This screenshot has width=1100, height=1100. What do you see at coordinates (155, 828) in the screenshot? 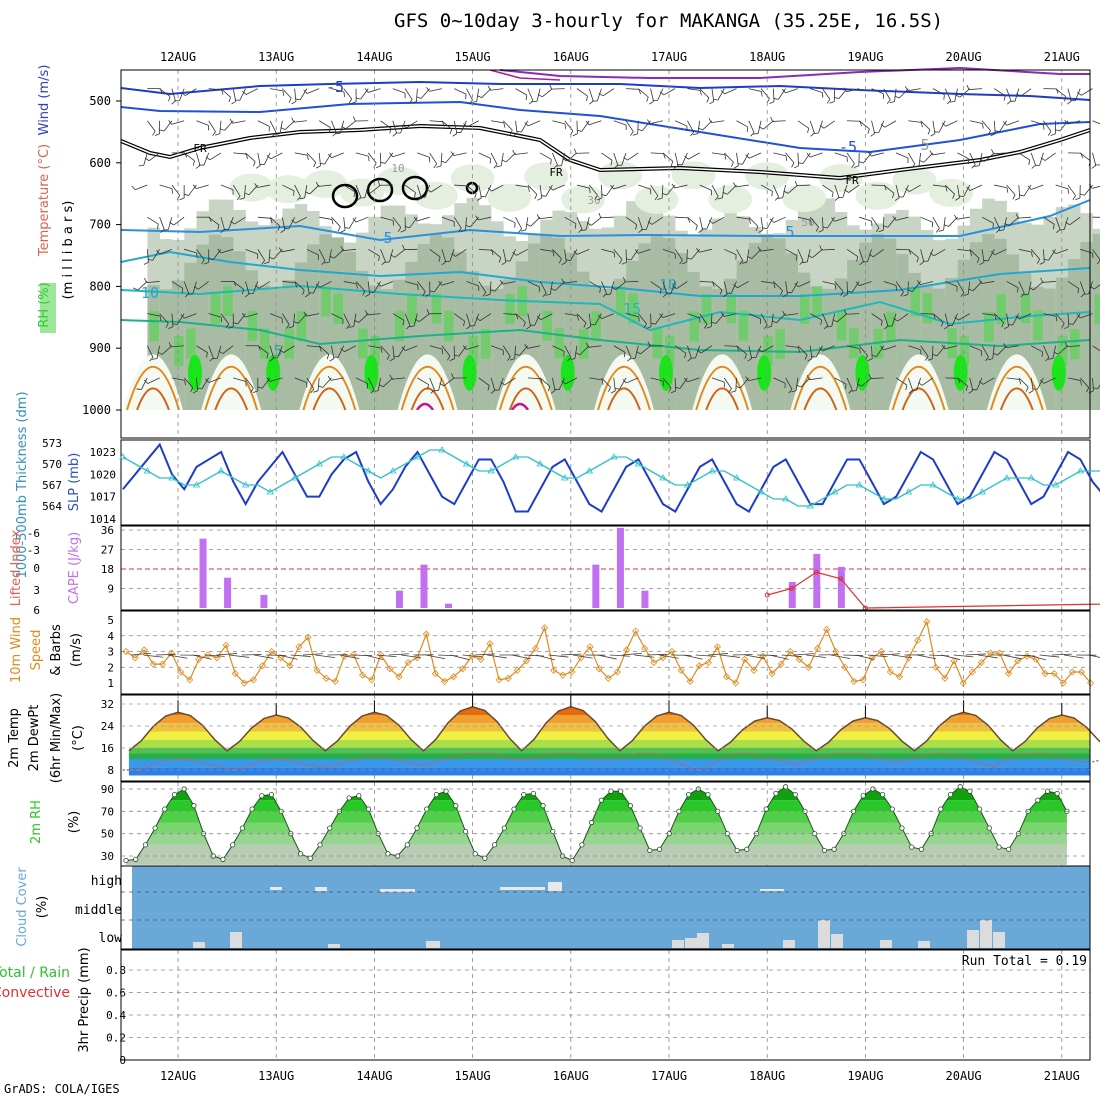
I see `rh-point` at bounding box center [155, 828].